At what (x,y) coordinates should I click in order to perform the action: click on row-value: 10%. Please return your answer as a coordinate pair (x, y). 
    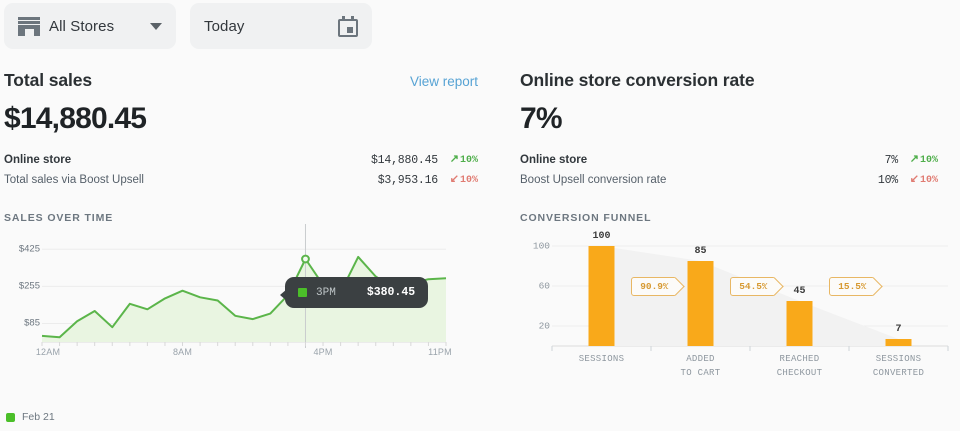
    Looking at the image, I should click on (887, 180).